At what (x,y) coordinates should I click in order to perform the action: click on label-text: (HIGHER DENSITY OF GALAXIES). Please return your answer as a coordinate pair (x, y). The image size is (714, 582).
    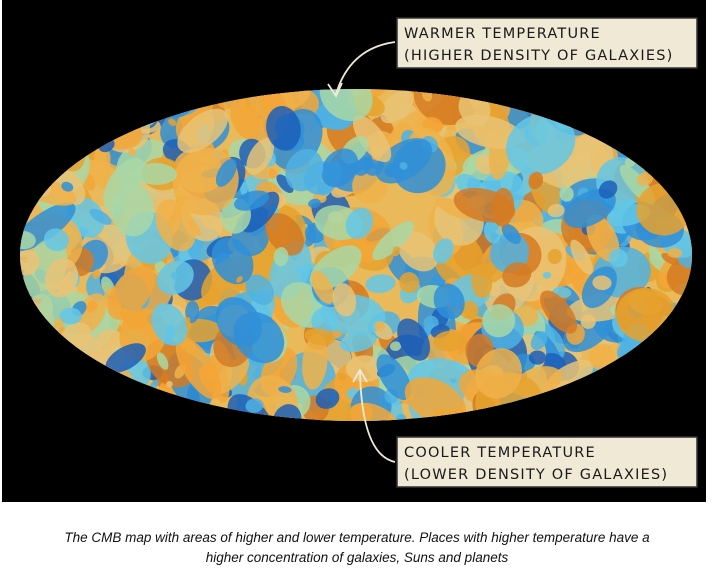
    Looking at the image, I should click on (538, 56).